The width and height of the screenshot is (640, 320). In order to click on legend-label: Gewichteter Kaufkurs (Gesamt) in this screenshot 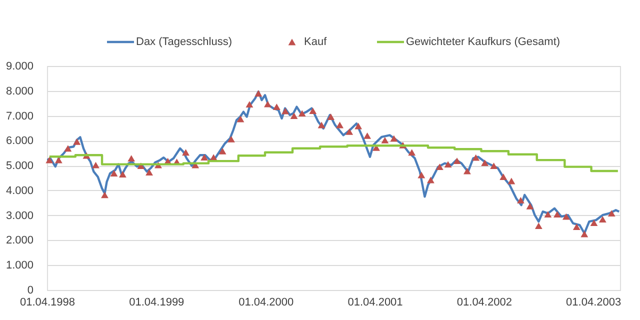, I will do `click(483, 42)`.